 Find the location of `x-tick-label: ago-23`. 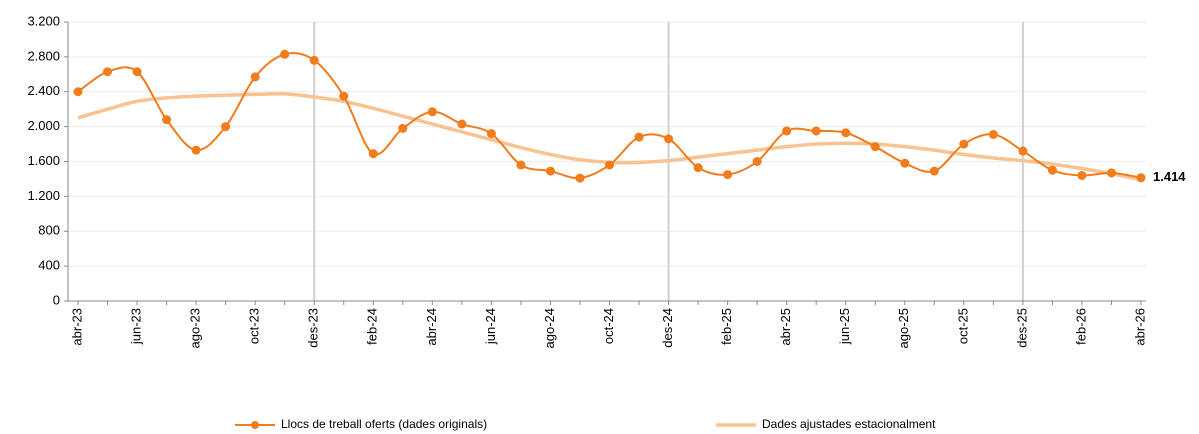

x-tick-label: ago-23 is located at coordinates (195, 328).